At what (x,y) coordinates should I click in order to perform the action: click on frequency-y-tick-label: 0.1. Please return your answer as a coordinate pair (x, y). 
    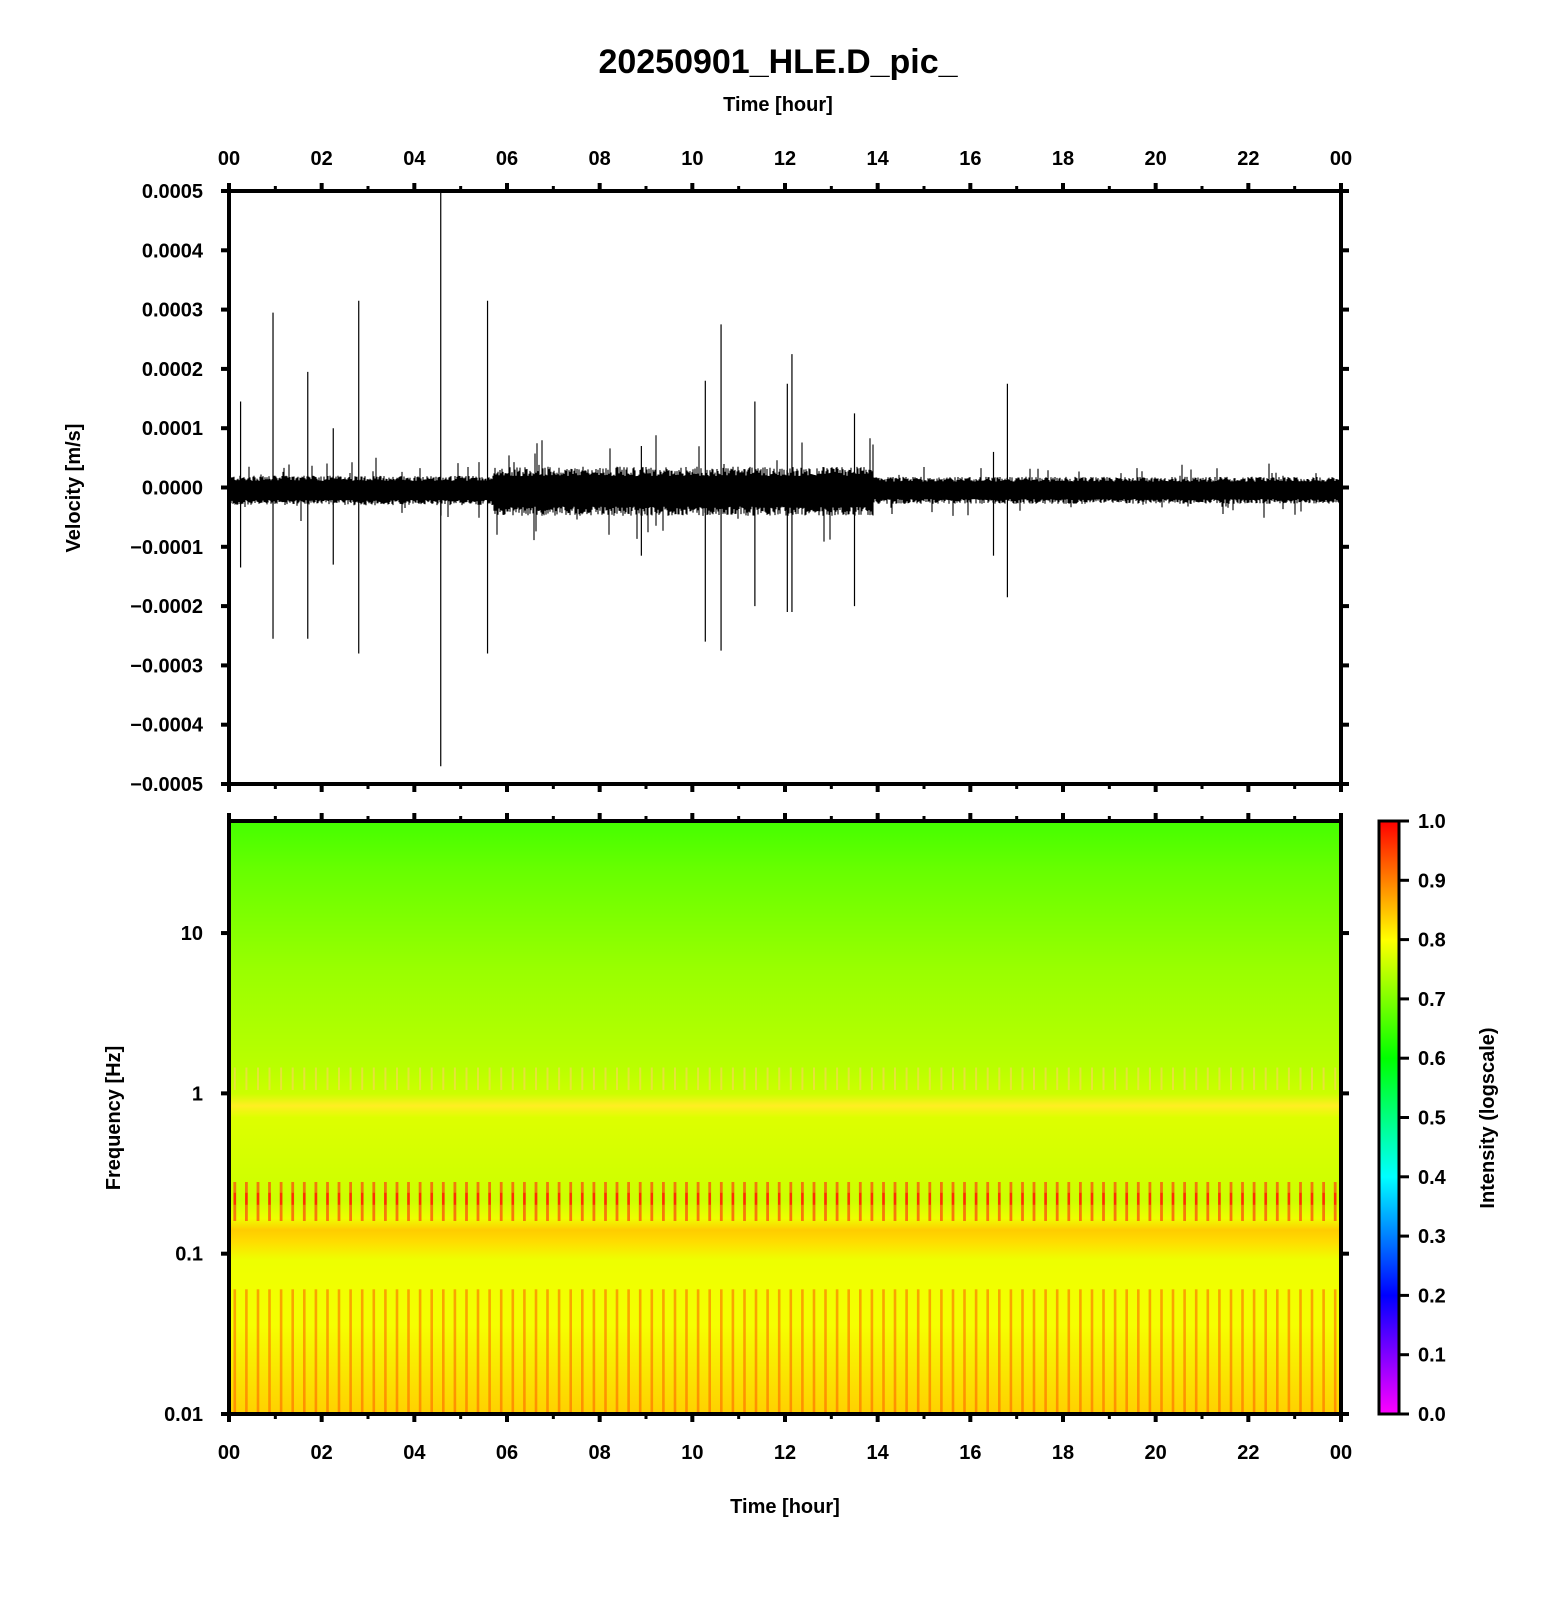
    Looking at the image, I should click on (189, 1255).